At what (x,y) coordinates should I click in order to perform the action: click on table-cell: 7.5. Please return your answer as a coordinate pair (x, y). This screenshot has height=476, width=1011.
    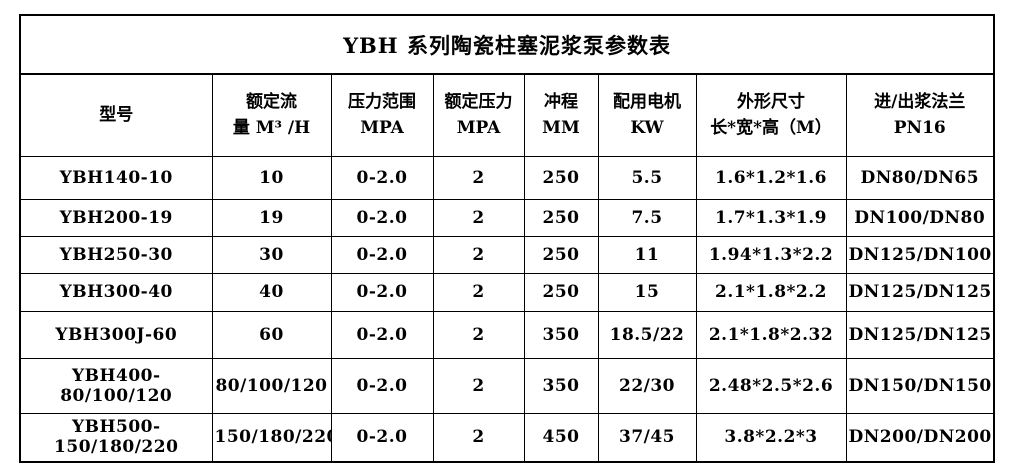
    Looking at the image, I should click on (647, 217).